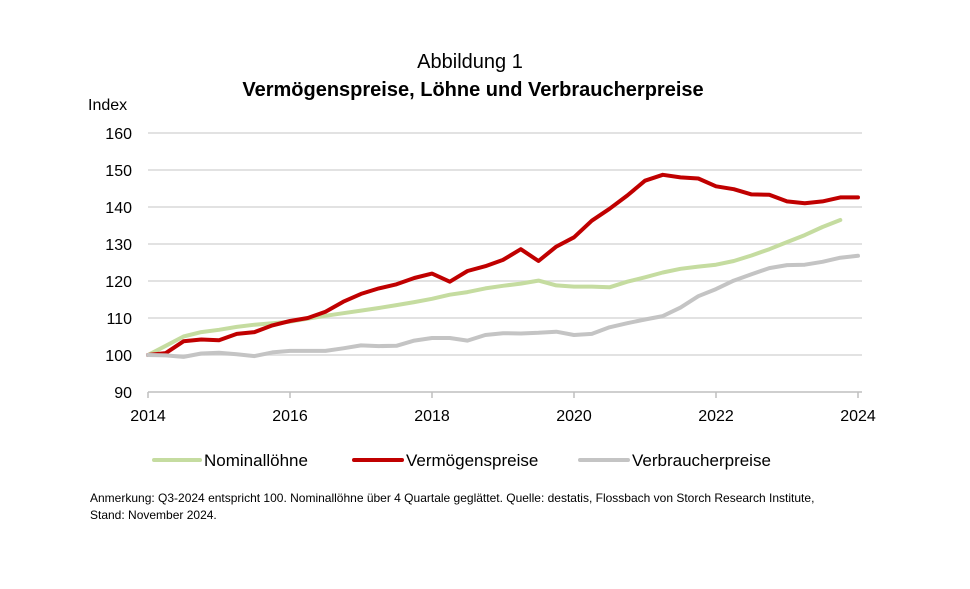 This screenshot has width=970, height=589. I want to click on y-tick-label-100: 100, so click(118, 356).